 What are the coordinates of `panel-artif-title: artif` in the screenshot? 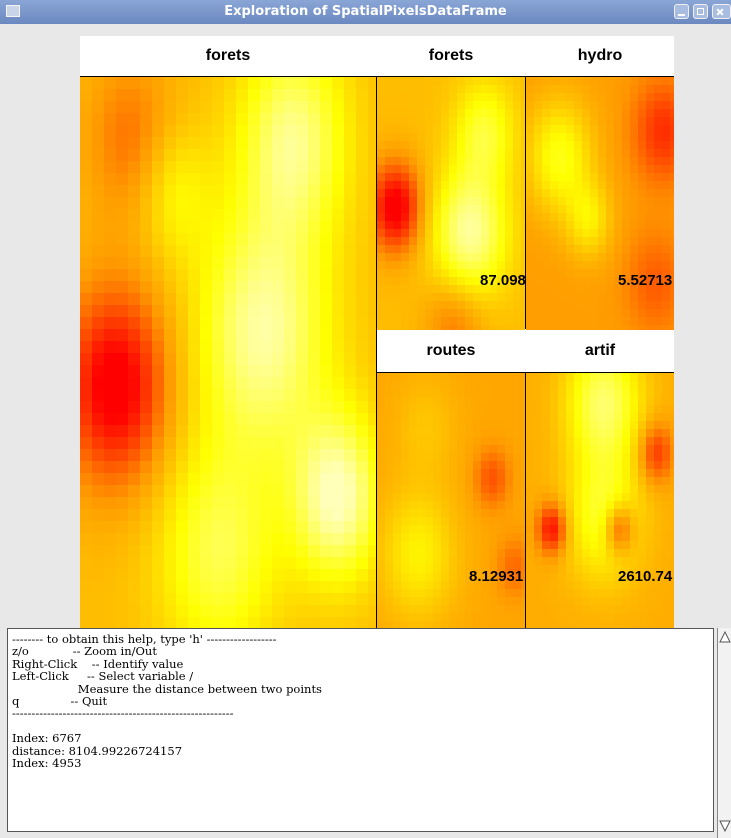 It's located at (600, 351).